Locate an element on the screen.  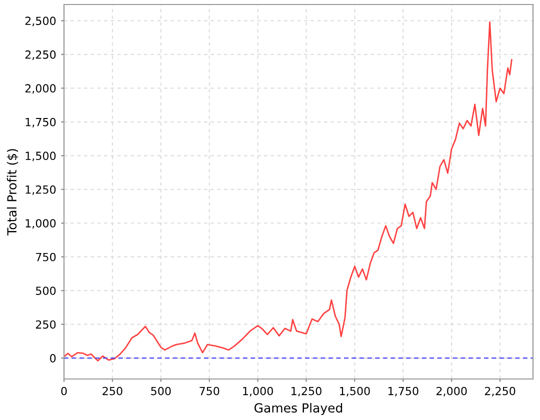
x-tick-label: 2,000 is located at coordinates (451, 391).